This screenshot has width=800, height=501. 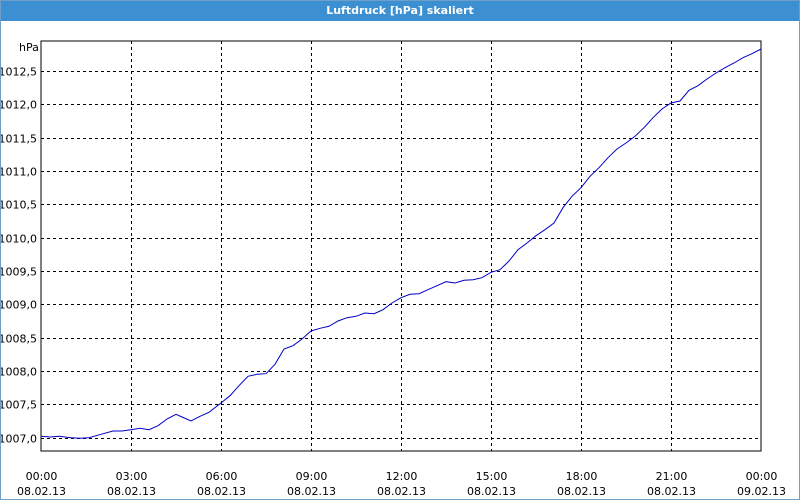 What do you see at coordinates (312, 476) in the screenshot?
I see `x-tick-time: 09:00` at bounding box center [312, 476].